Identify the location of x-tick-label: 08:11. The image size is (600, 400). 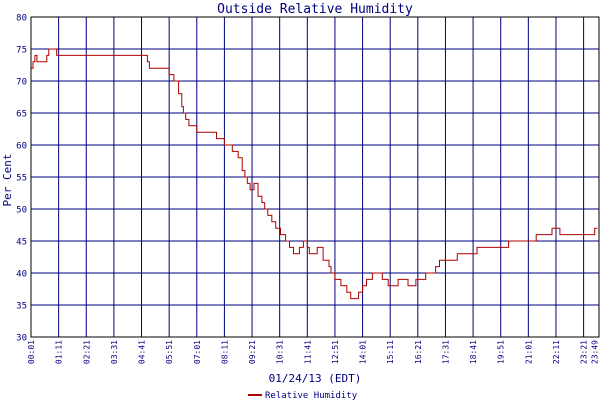
(224, 352).